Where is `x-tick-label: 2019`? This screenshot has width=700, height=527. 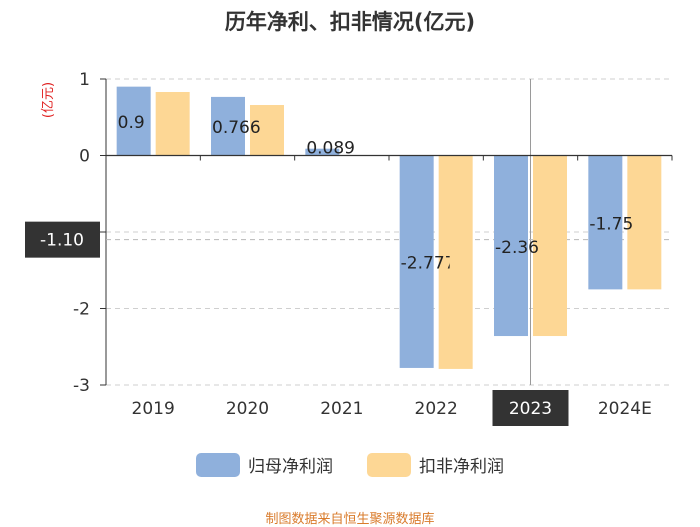 x-tick-label: 2019 is located at coordinates (153, 409).